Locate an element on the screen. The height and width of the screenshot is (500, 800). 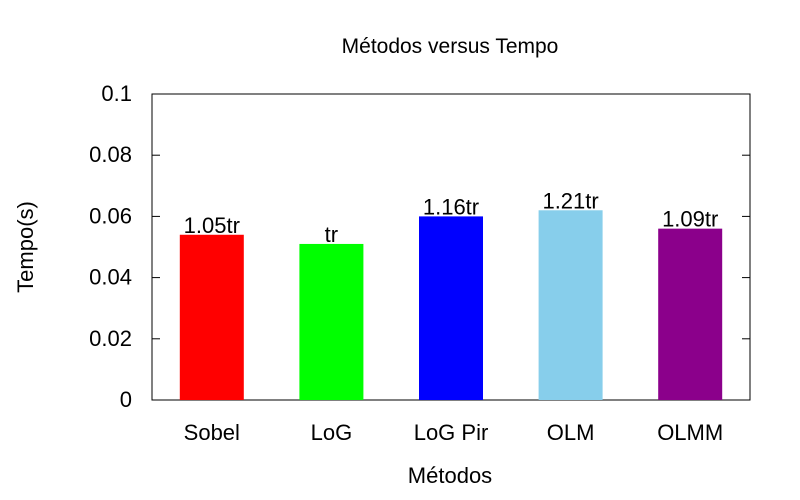
y-tick-label: 0.04 is located at coordinates (110, 277).